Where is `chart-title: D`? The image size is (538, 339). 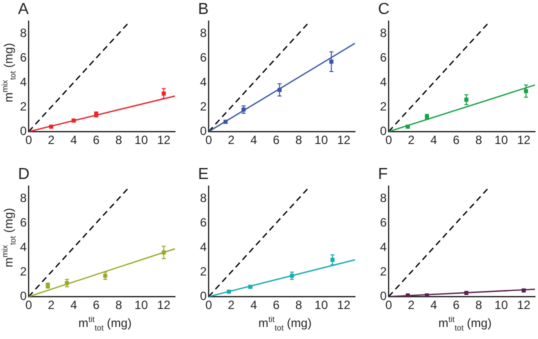
chart-title: D is located at coordinates (24, 175).